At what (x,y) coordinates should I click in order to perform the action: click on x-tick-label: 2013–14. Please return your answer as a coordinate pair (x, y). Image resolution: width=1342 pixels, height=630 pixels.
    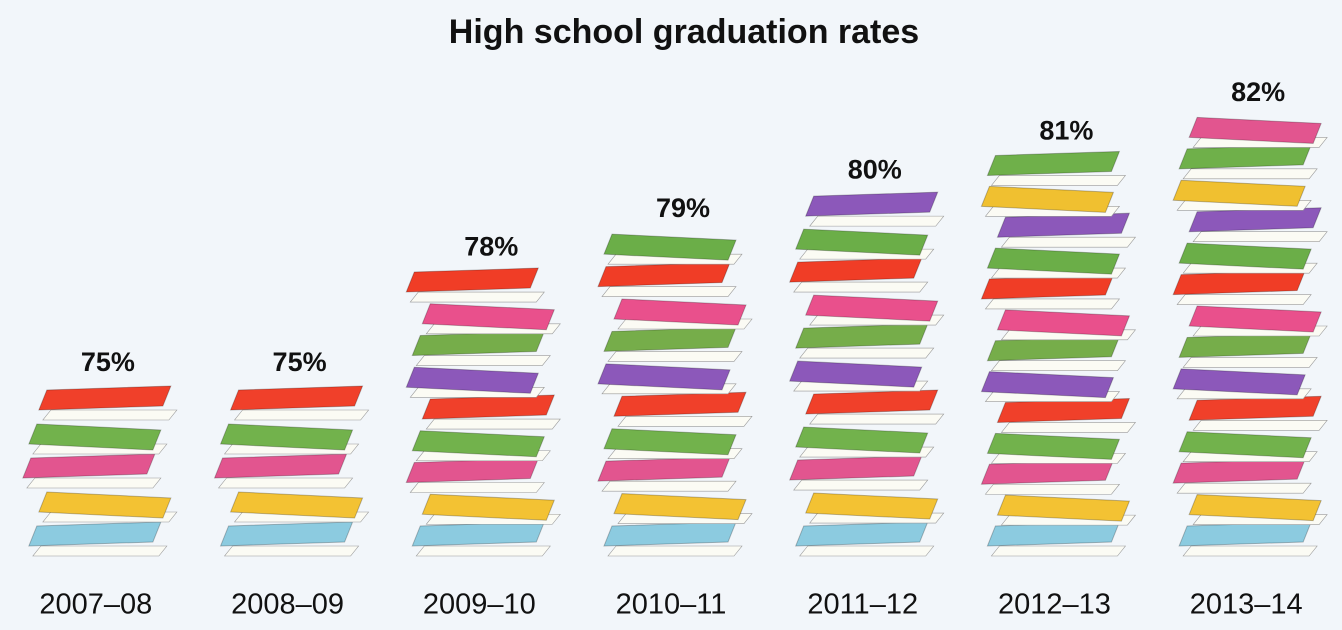
    Looking at the image, I should click on (1246, 605).